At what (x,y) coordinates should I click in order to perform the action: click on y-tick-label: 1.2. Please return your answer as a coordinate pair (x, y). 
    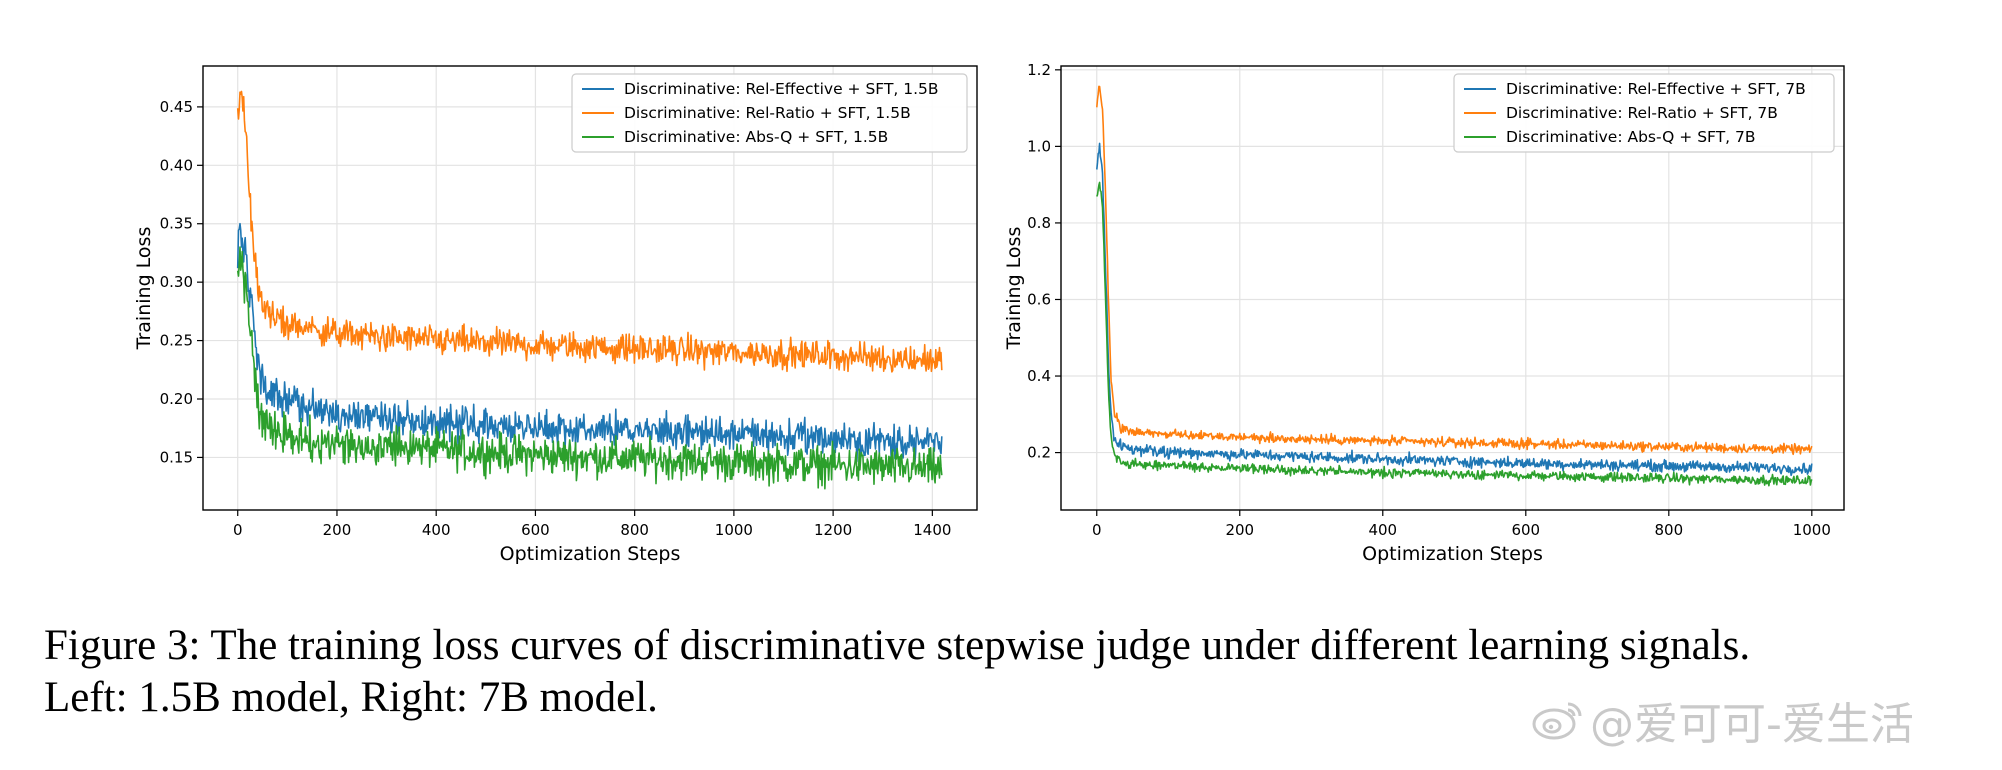
    Looking at the image, I should click on (1039, 70).